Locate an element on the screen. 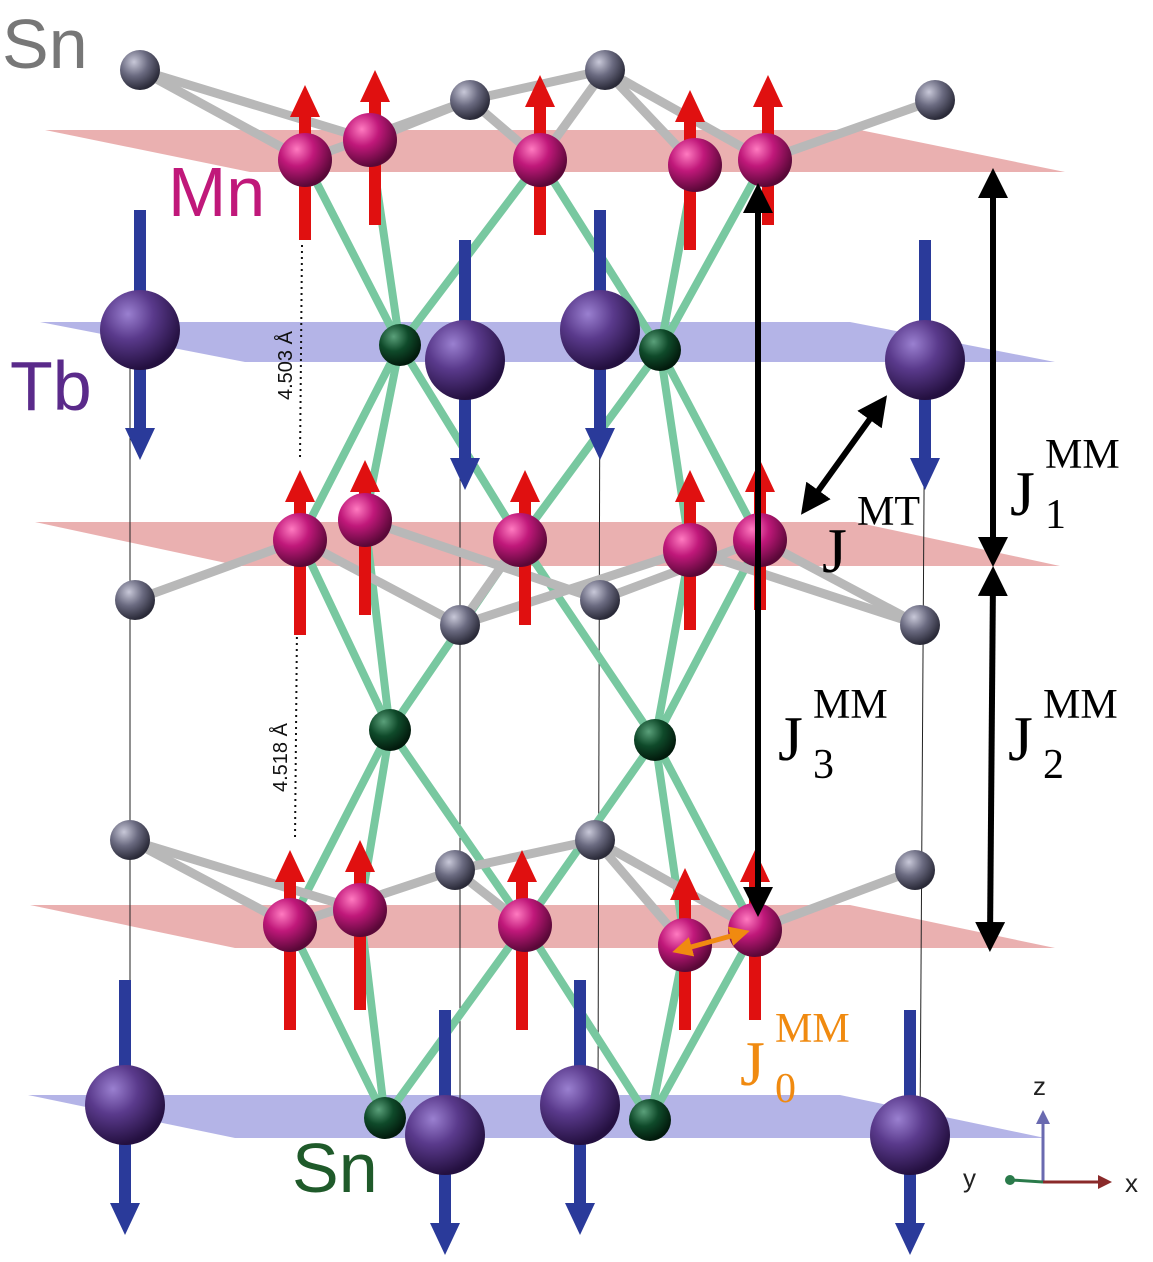 The height and width of the screenshot is (1262, 1153). j3-sup: MM is located at coordinates (850, 705).